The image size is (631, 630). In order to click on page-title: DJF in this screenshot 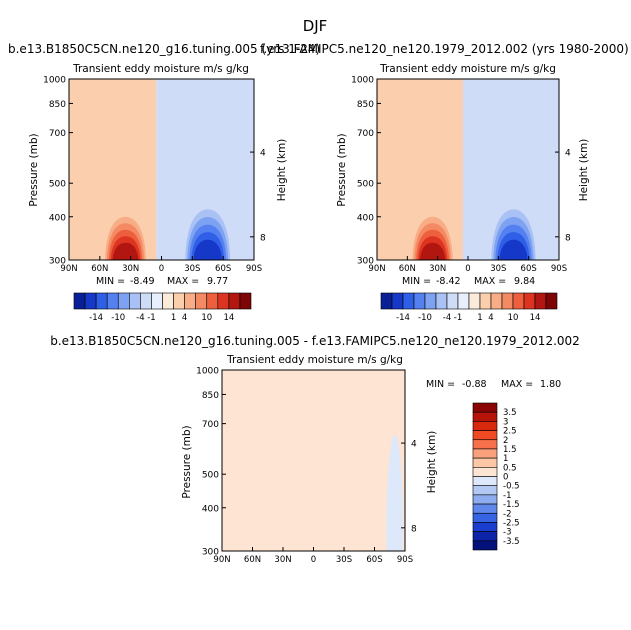, I will do `click(315, 26)`.